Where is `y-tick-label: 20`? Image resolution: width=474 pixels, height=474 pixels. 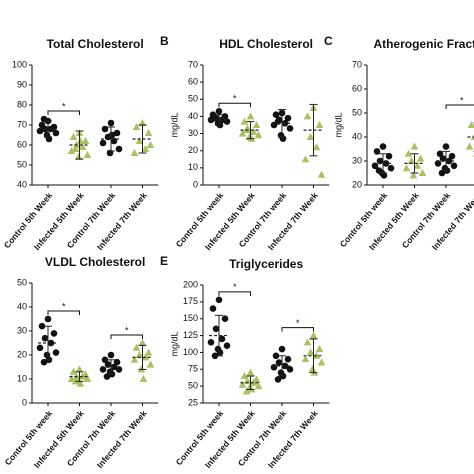 y-tick-label: 20 is located at coordinates (193, 150).